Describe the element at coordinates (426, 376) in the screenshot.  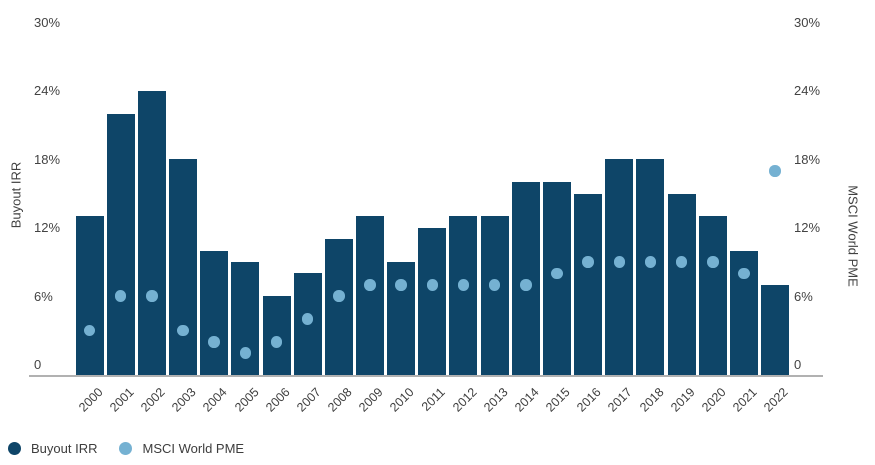
I see `x-axis-line` at that location.